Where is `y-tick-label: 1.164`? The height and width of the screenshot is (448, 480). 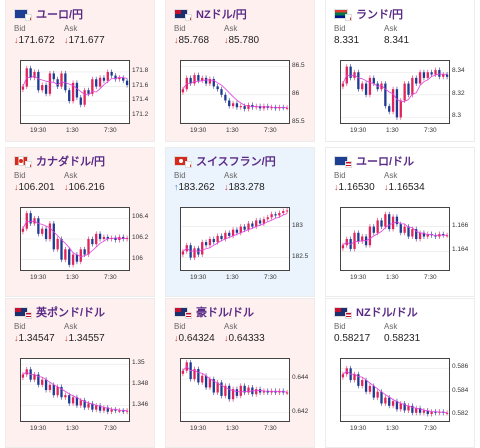
y-tick-label: 1.164 is located at coordinates (460, 250).